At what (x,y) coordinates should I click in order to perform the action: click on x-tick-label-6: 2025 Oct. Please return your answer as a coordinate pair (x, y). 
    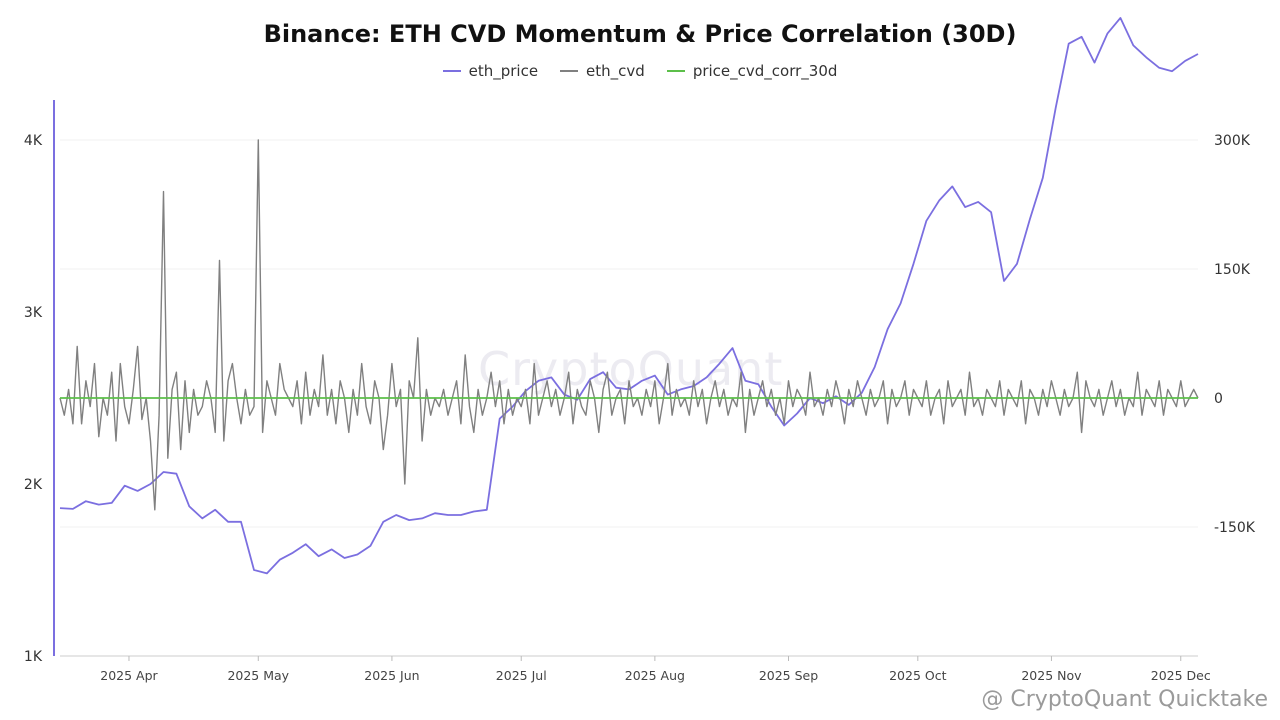
    Looking at the image, I should click on (917, 675).